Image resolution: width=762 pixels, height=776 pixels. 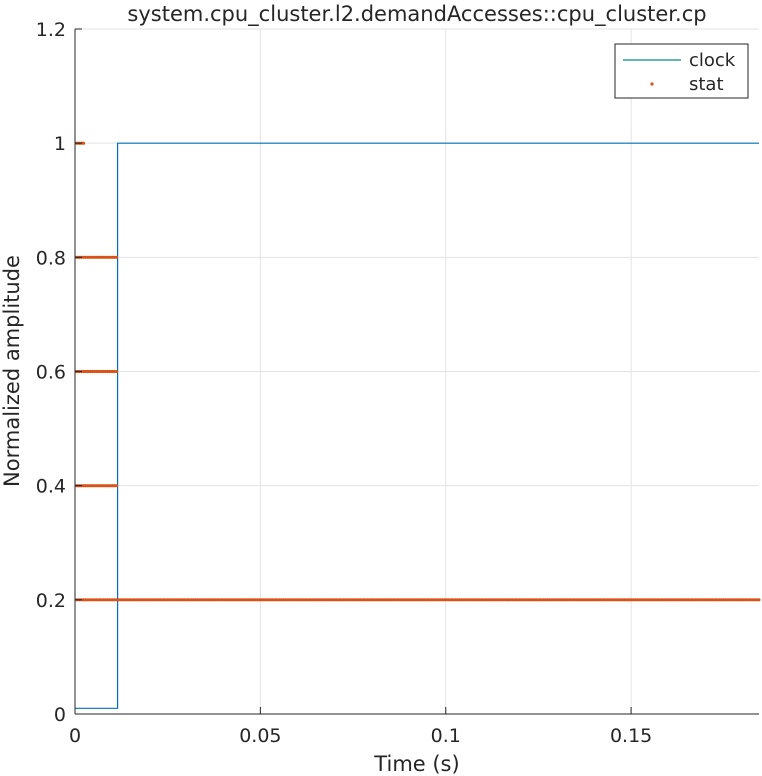 I want to click on x-tick-label: 0.15, so click(x=631, y=736).